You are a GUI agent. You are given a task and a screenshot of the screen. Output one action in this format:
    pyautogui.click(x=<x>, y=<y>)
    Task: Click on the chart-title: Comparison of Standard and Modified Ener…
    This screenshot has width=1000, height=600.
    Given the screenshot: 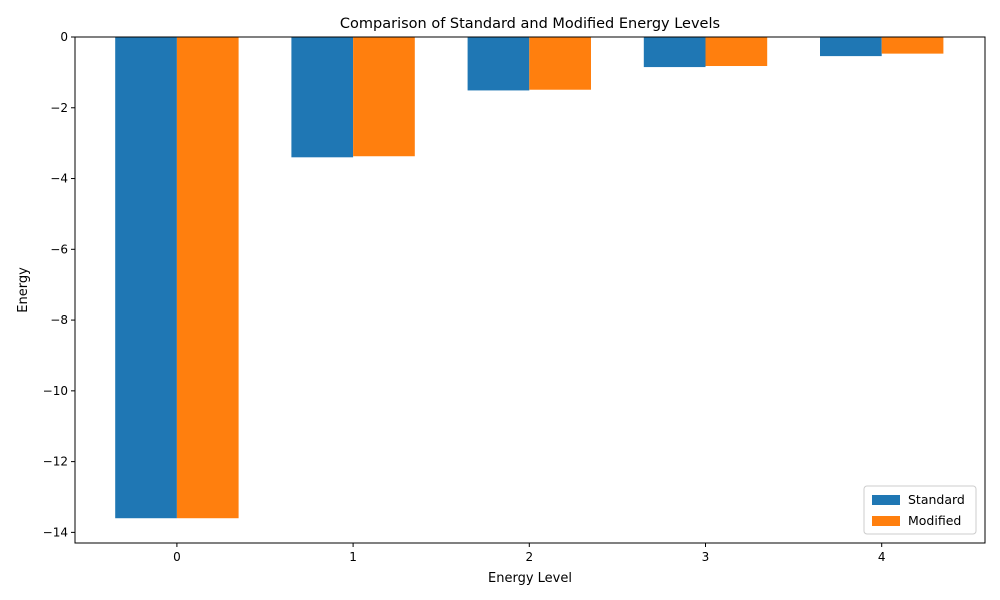 What is the action you would take?
    pyautogui.click(x=530, y=24)
    